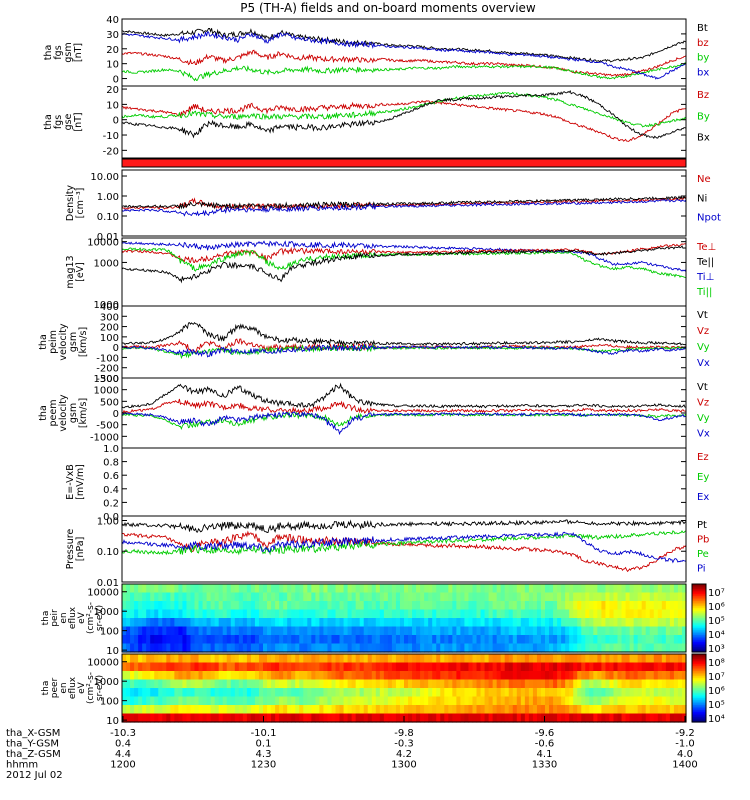 The height and width of the screenshot is (800, 750). I want to click on density-legend-Ni: Ni, so click(702, 198).